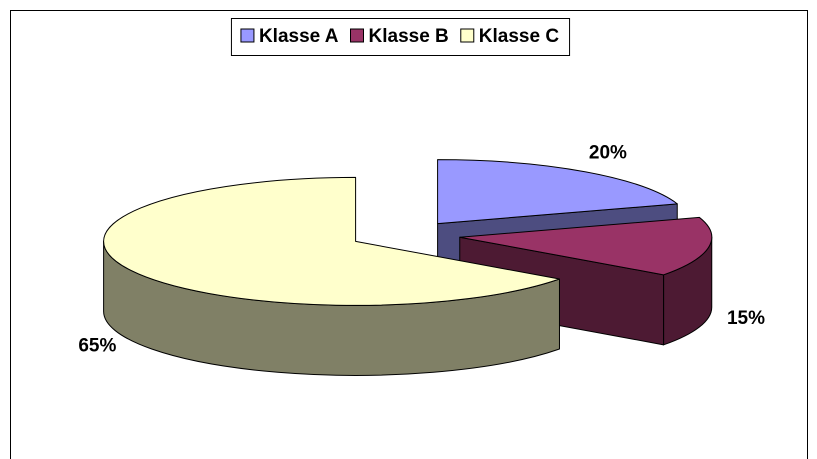 The image size is (817, 459). What do you see at coordinates (519, 36) in the screenshot?
I see `legend-label: Klasse C` at bounding box center [519, 36].